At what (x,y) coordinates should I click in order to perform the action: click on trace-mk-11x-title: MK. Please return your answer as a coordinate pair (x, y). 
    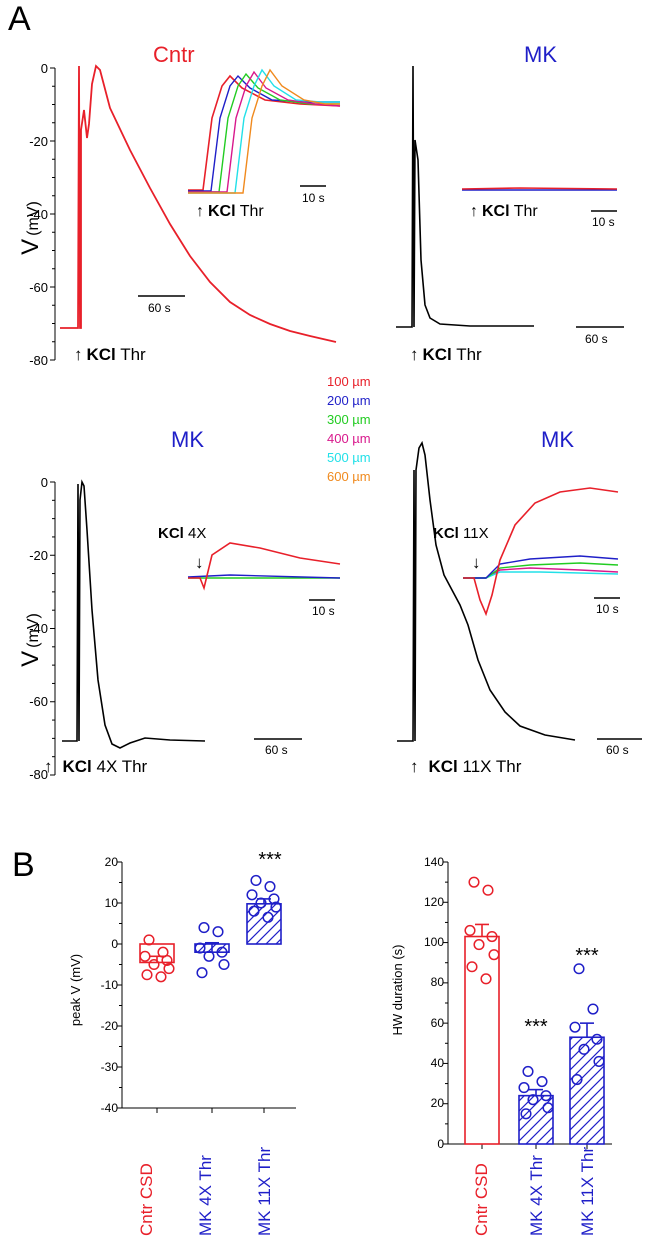
    Looking at the image, I should click on (557, 439).